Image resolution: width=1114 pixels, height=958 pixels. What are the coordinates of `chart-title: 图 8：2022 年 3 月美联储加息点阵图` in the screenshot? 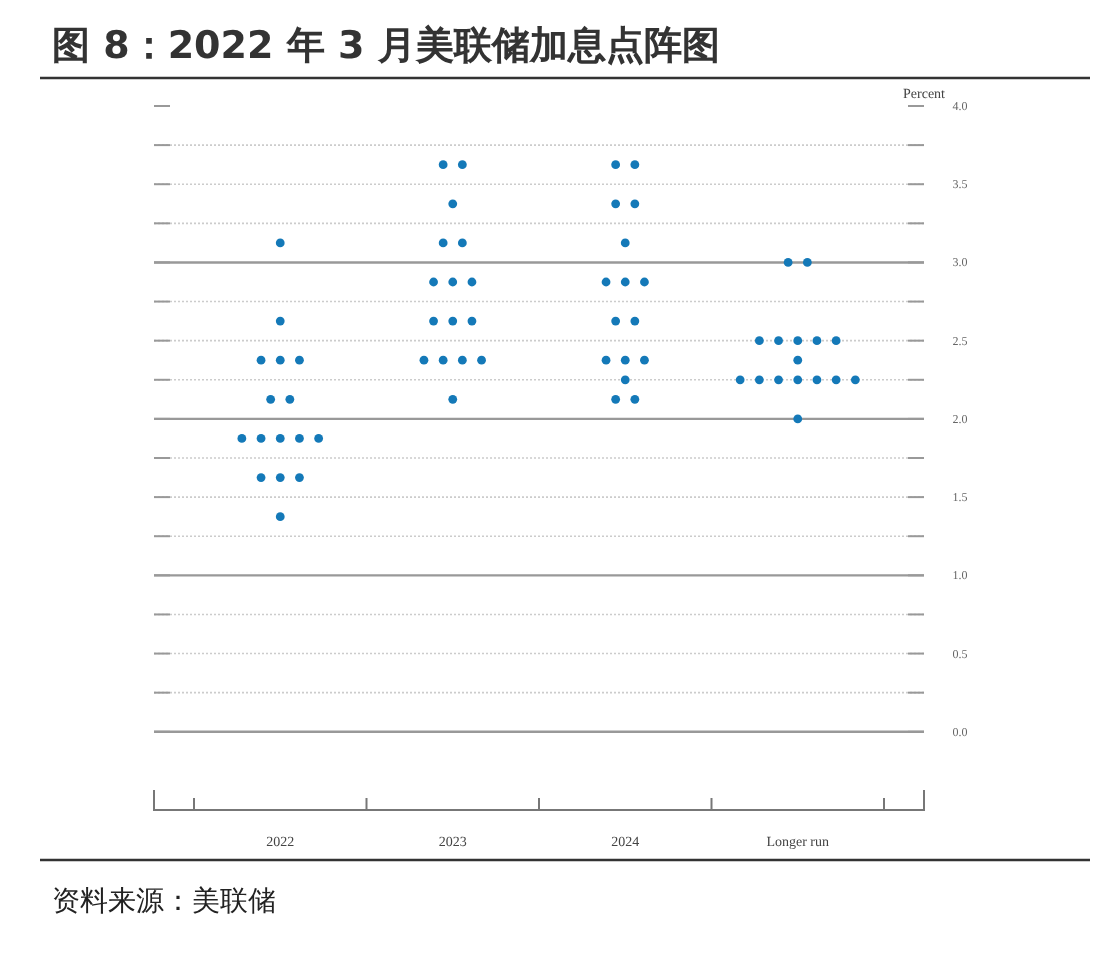 It's located at (386, 46).